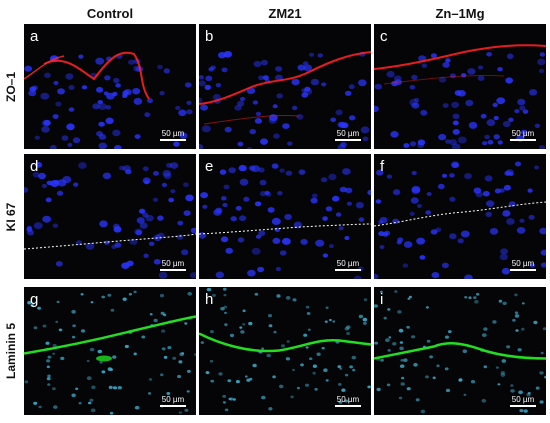 Image resolution: width=550 pixels, height=423 pixels. Describe the element at coordinates (460, 352) in the screenshot. I see `micrograph-i` at that location.